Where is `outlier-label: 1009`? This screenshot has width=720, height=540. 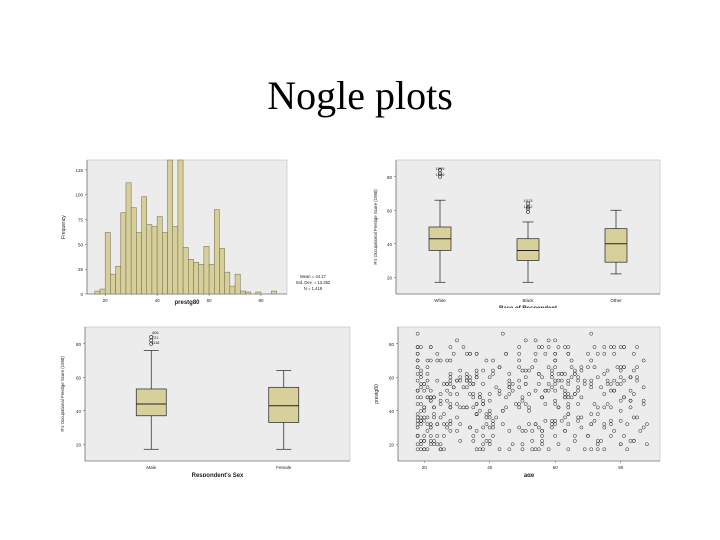
outlier-label: 1009 is located at coordinates (441, 168).